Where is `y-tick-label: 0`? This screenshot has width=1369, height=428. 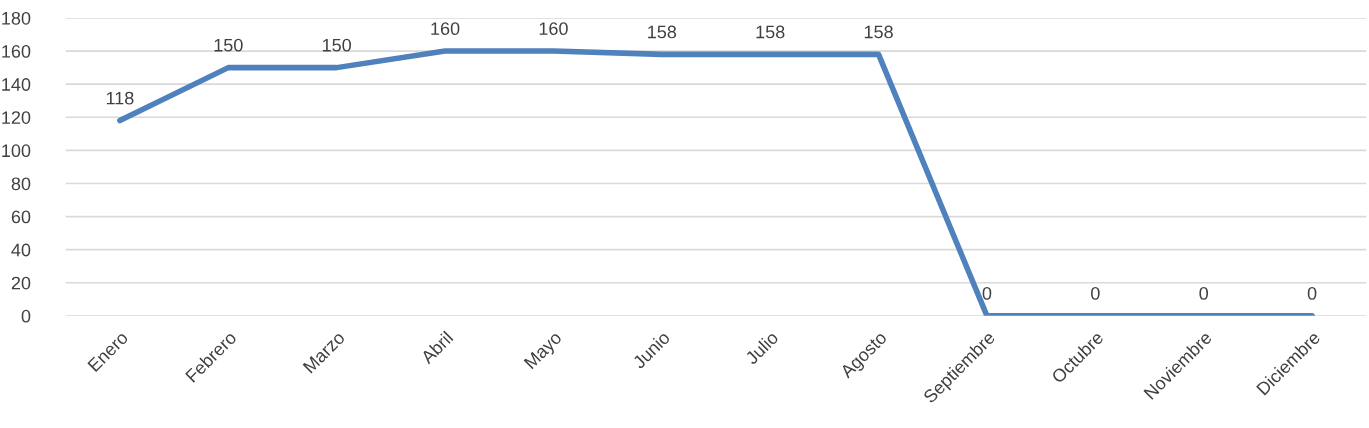
y-tick-label: 0 is located at coordinates (26, 316).